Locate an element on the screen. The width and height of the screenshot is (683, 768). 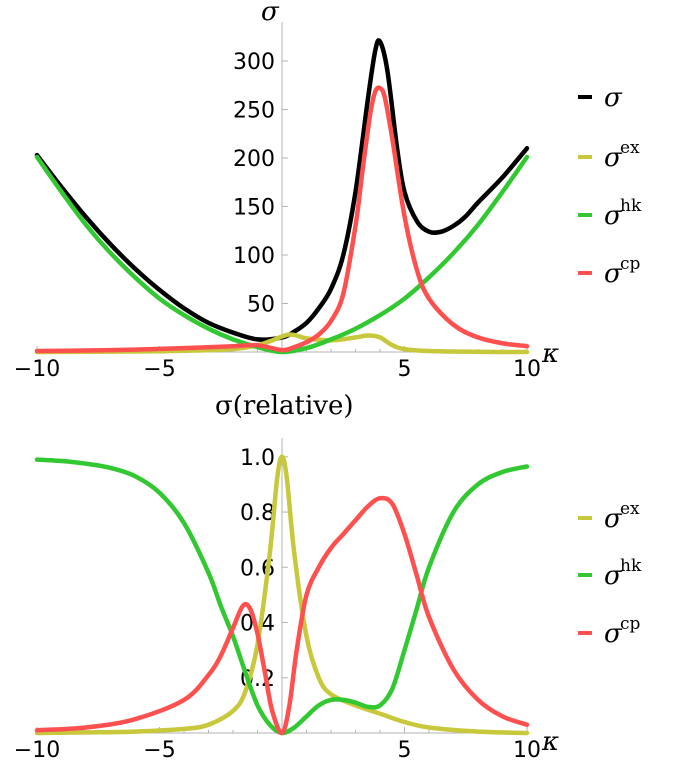
top-y-tick-label: 100 is located at coordinates (254, 256).